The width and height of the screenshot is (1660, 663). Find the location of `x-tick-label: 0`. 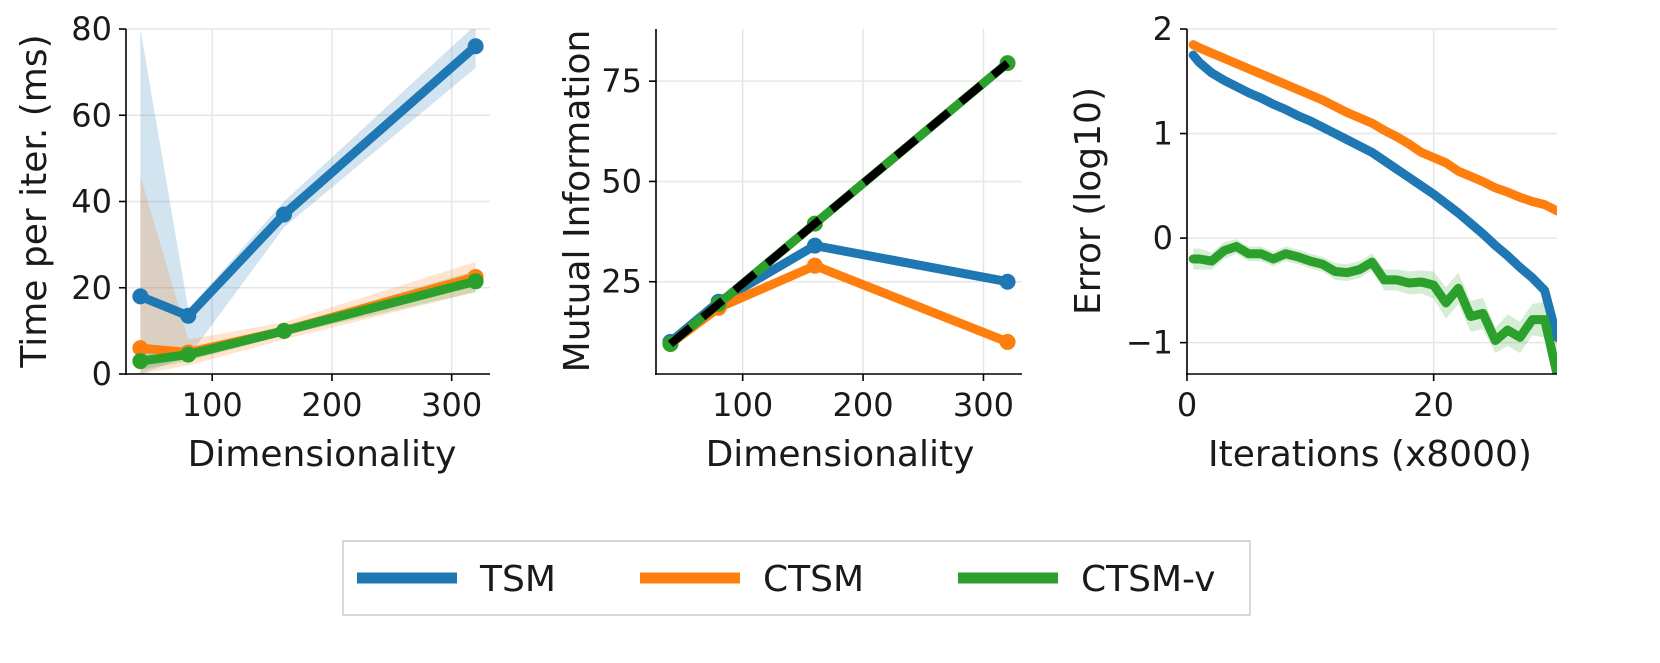

x-tick-label: 0 is located at coordinates (1187, 405).